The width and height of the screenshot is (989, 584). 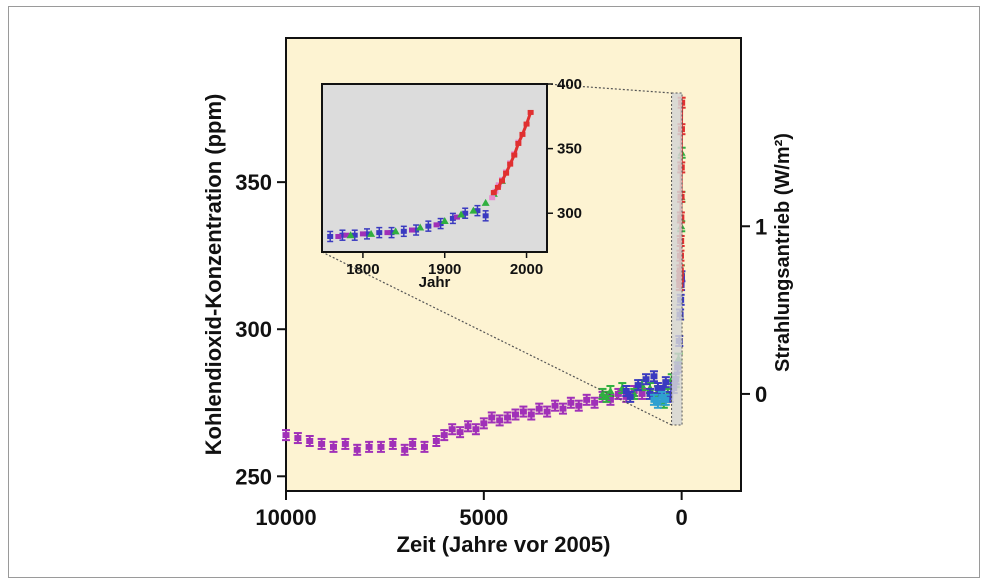 I want to click on inset-data-marks, so click(x=430, y=176).